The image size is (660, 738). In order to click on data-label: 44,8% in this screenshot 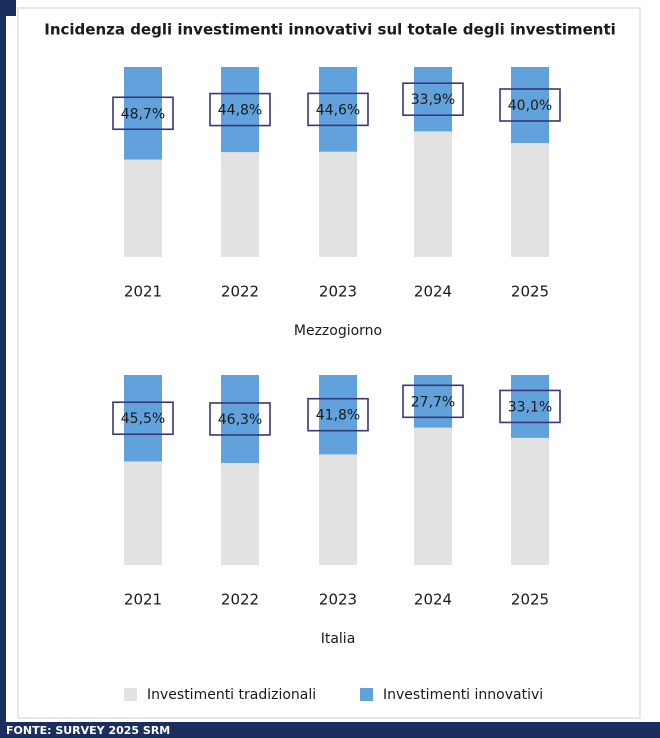, I will do `click(240, 111)`.